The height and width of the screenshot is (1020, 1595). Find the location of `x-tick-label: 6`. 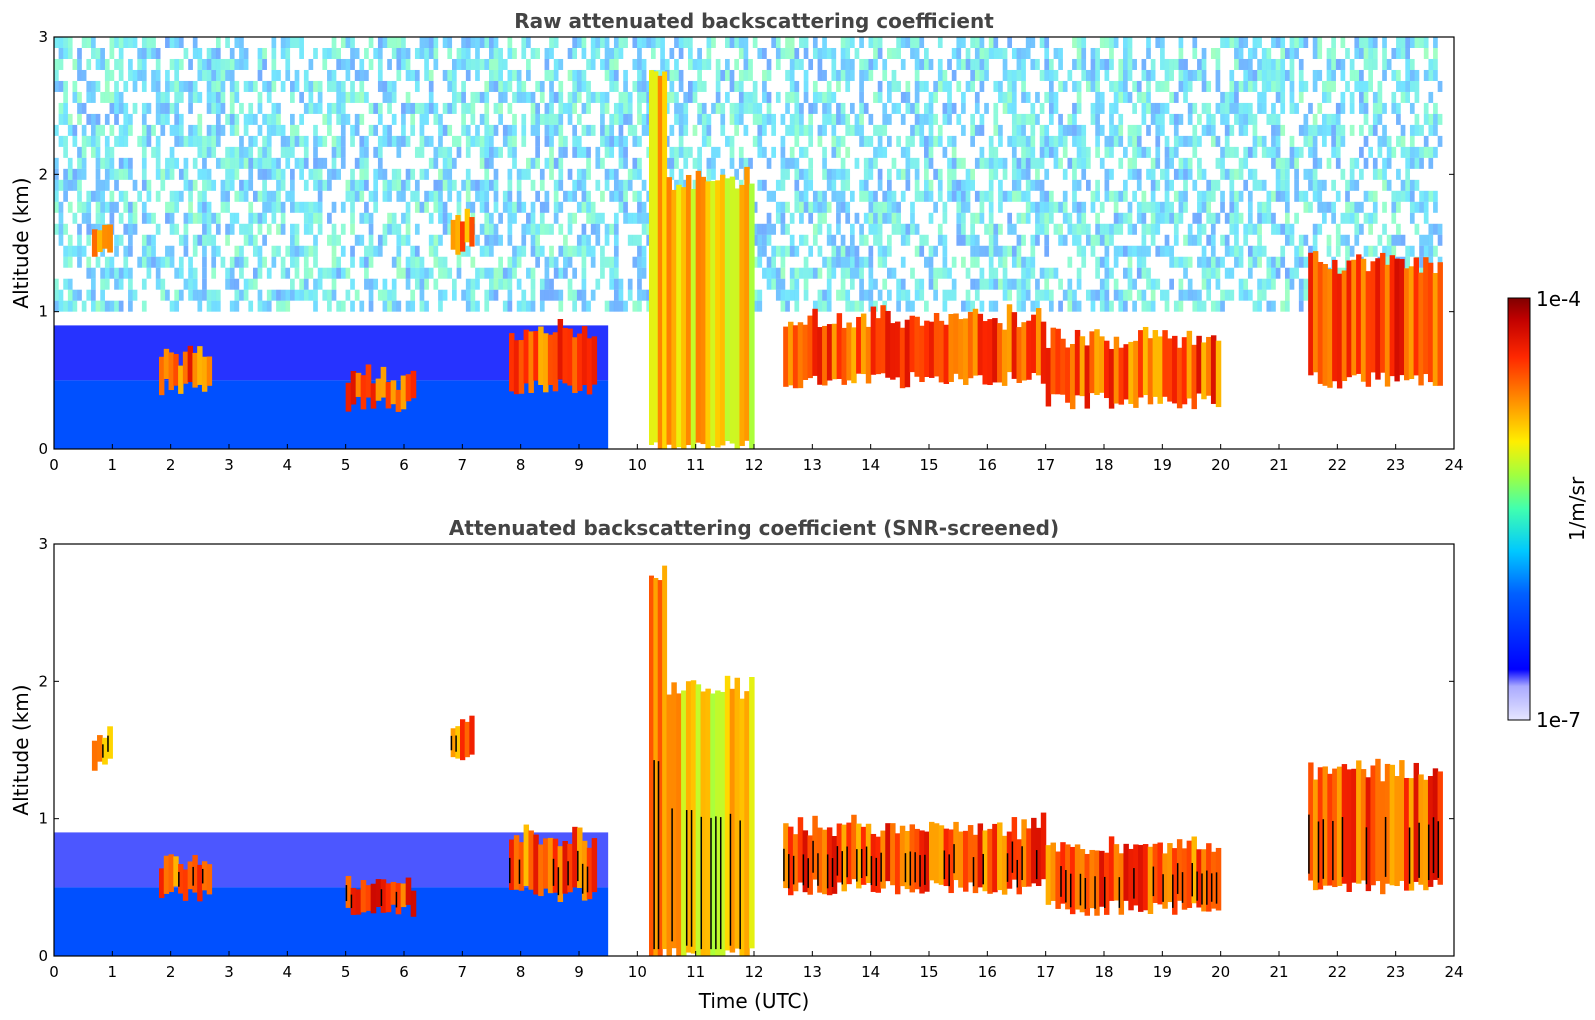

x-tick-label: 6 is located at coordinates (404, 972).